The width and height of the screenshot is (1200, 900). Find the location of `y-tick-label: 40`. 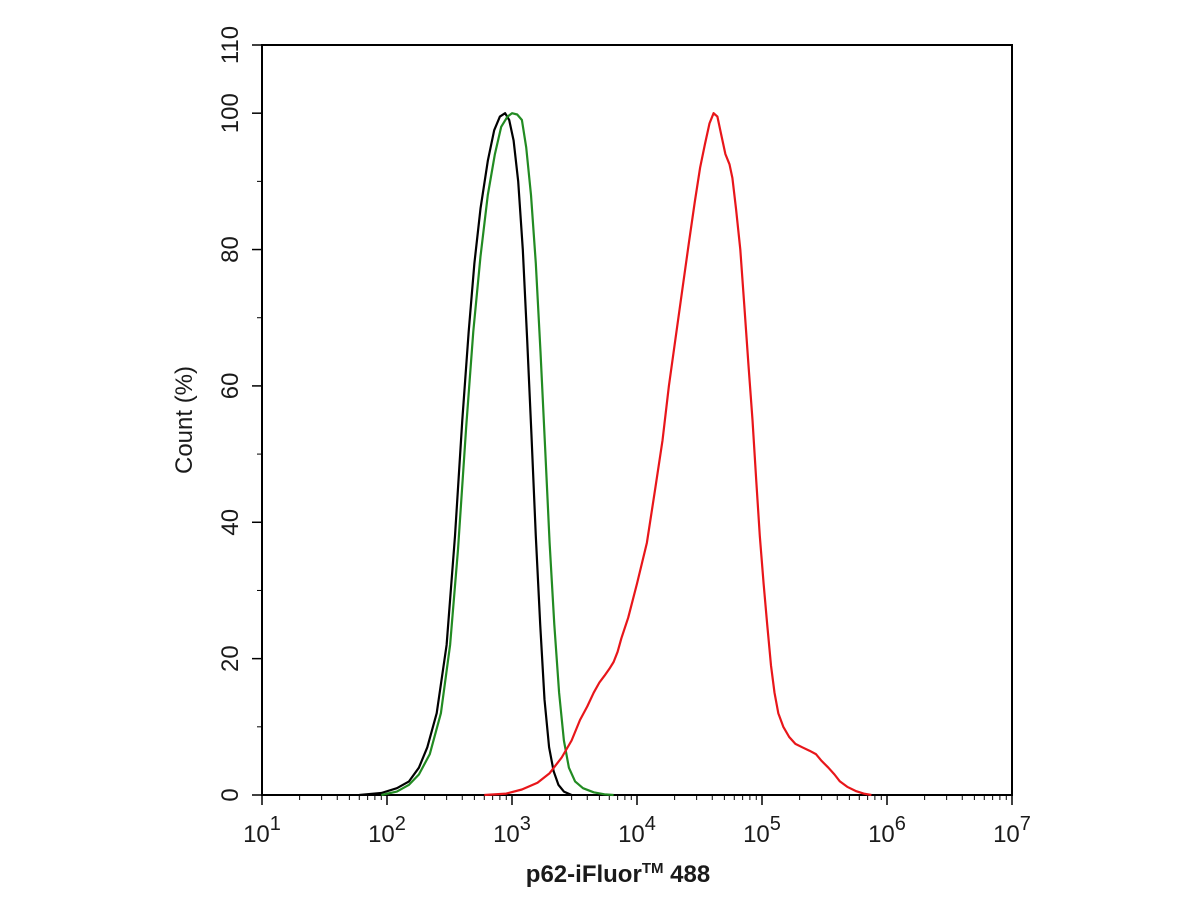

y-tick-label: 40 is located at coordinates (230, 522).